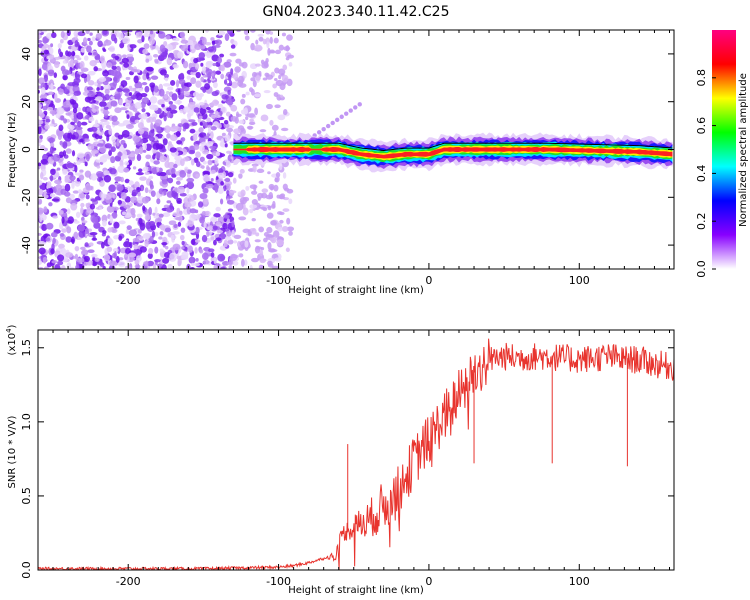  I want to click on snr-scale-base: (x10, so click(12, 344).